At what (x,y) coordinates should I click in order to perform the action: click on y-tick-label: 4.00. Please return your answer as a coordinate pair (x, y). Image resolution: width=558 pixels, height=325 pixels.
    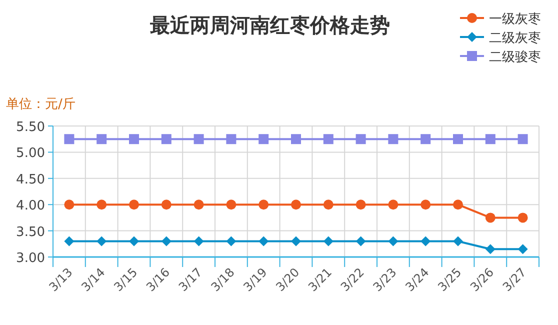
    Looking at the image, I should click on (30, 206).